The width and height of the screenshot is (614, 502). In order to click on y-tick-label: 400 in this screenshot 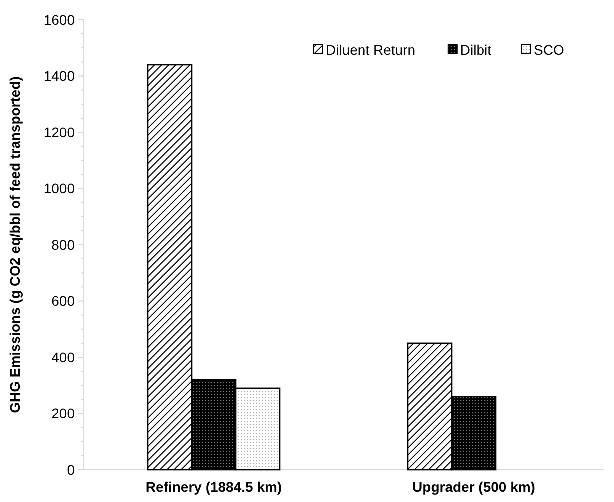, I will do `click(64, 357)`.